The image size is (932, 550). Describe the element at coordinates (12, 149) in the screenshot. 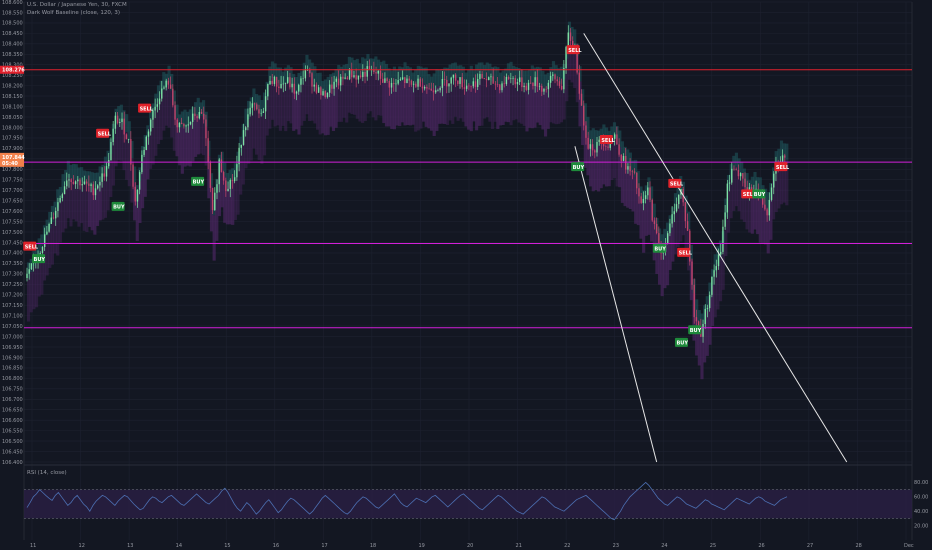

I see `price-tick-label: 107.900` at that location.